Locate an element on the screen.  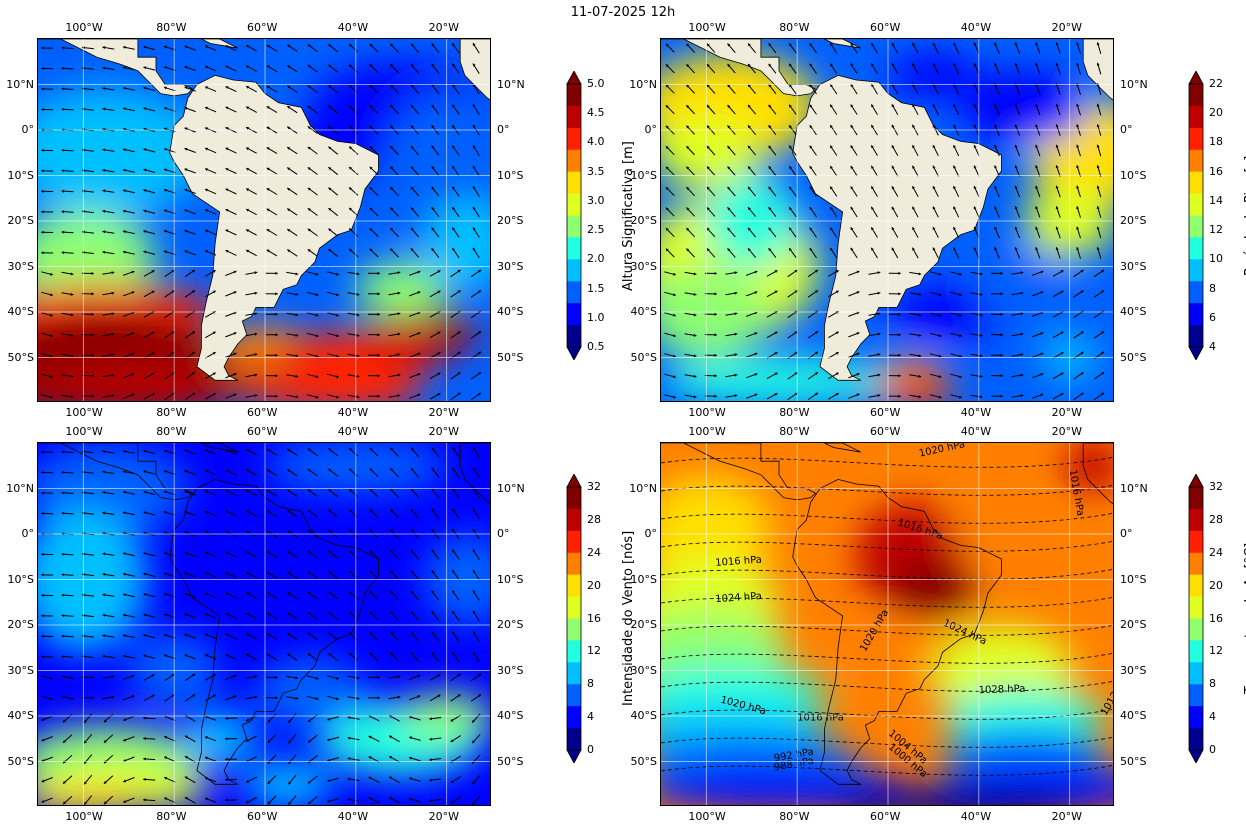
lon-tick-top: 40°W is located at coordinates (976, 27).